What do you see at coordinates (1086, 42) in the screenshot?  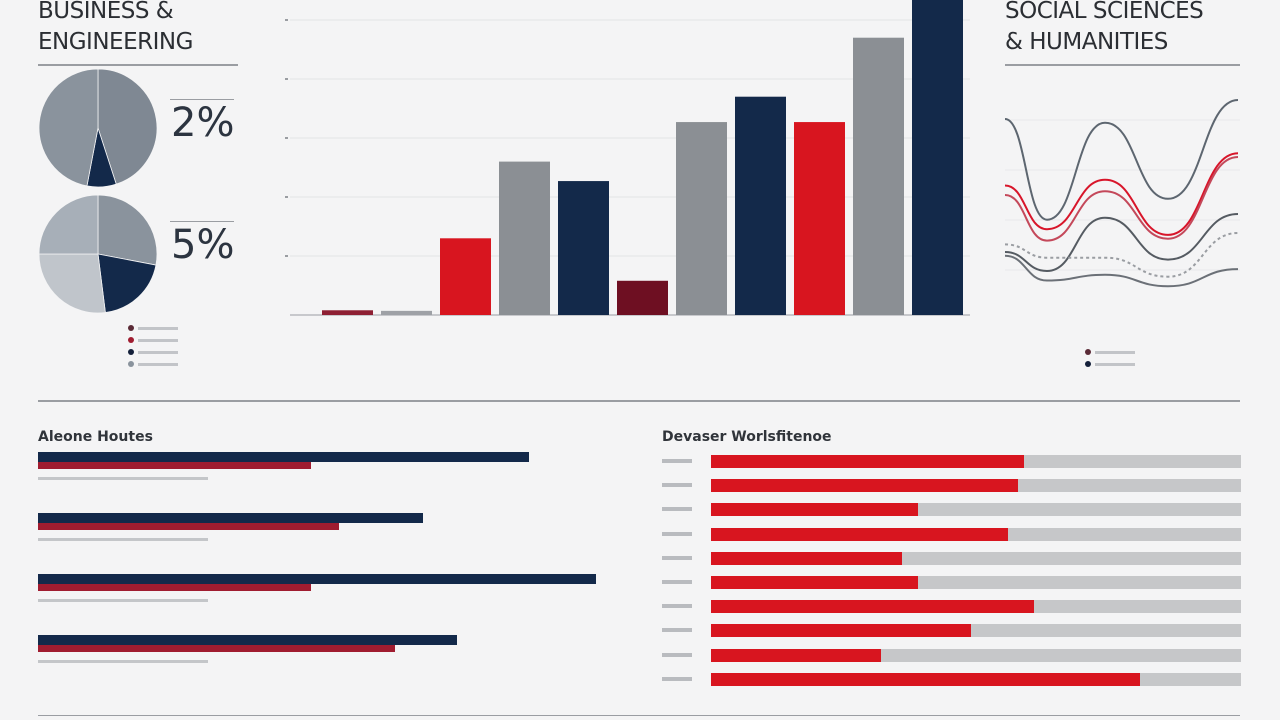 I see `title-line: & HUMANITIES` at bounding box center [1086, 42].